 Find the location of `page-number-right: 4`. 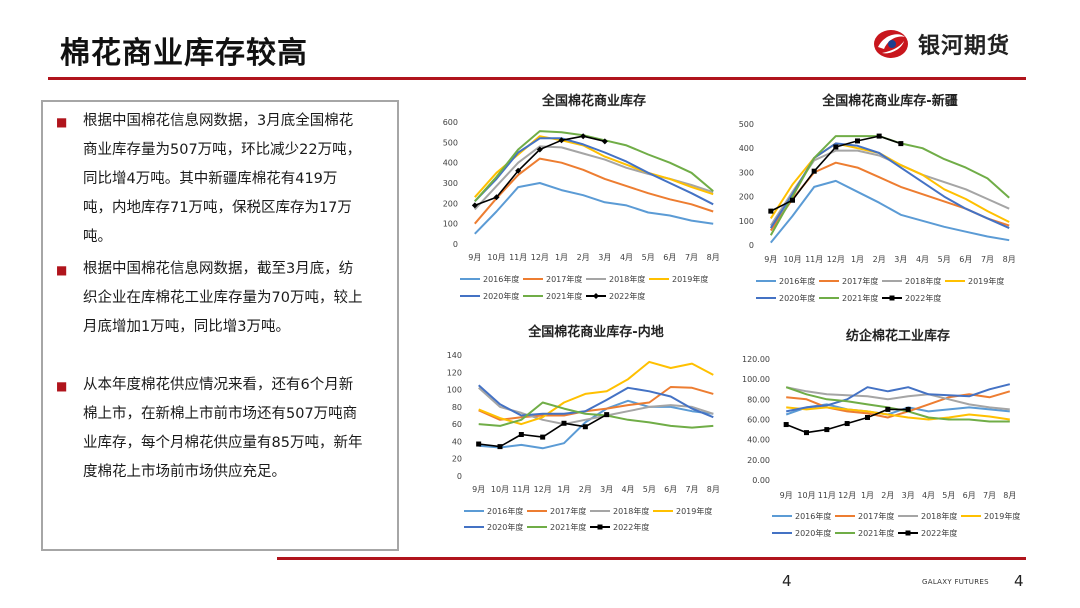

page-number-right: 4 is located at coordinates (1019, 581).